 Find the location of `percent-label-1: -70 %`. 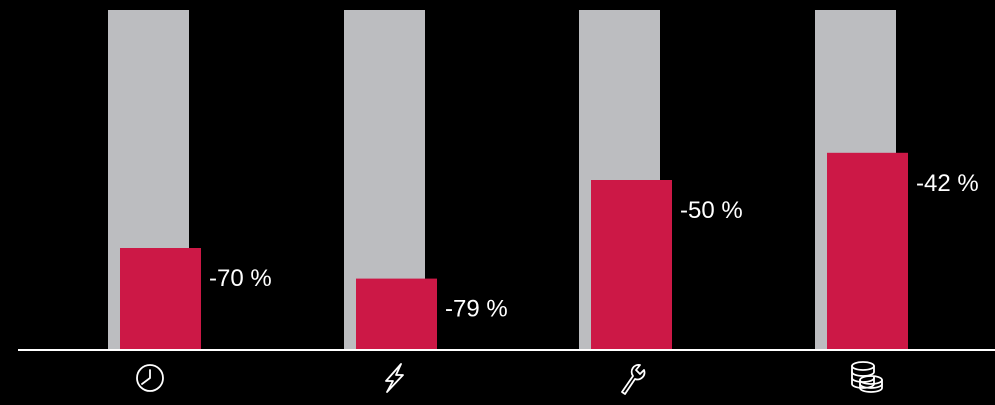

percent-label-1: -70 % is located at coordinates (240, 278).